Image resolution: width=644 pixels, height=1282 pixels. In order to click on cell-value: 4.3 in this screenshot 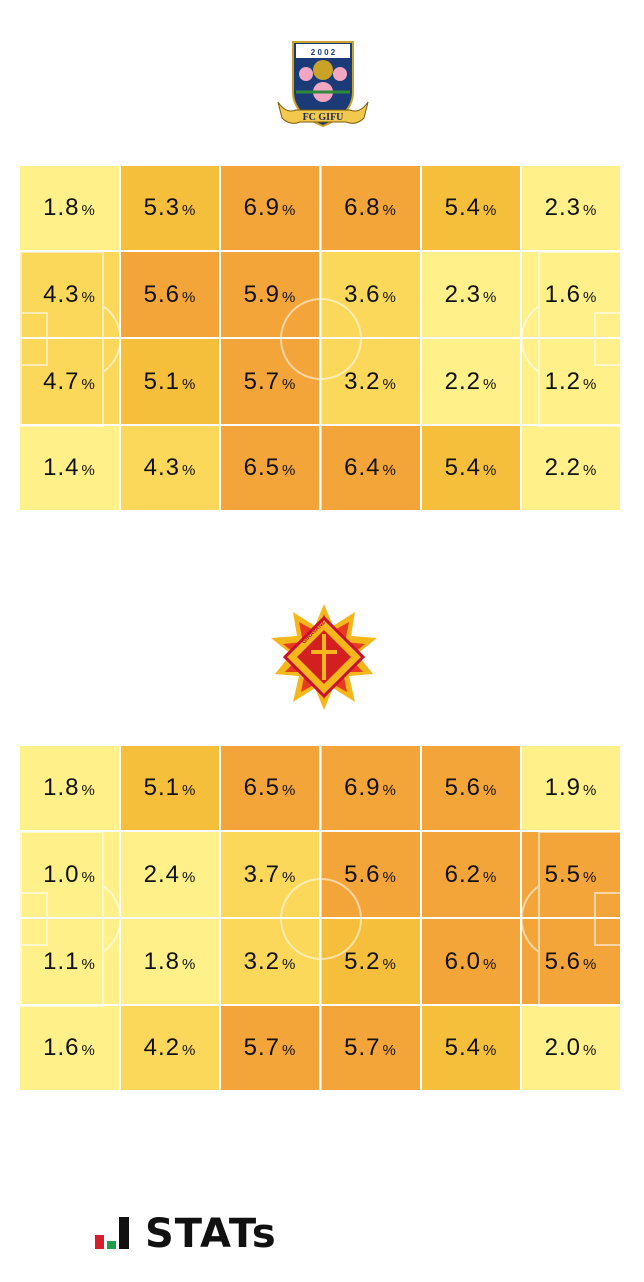, I will do `click(61, 294)`.